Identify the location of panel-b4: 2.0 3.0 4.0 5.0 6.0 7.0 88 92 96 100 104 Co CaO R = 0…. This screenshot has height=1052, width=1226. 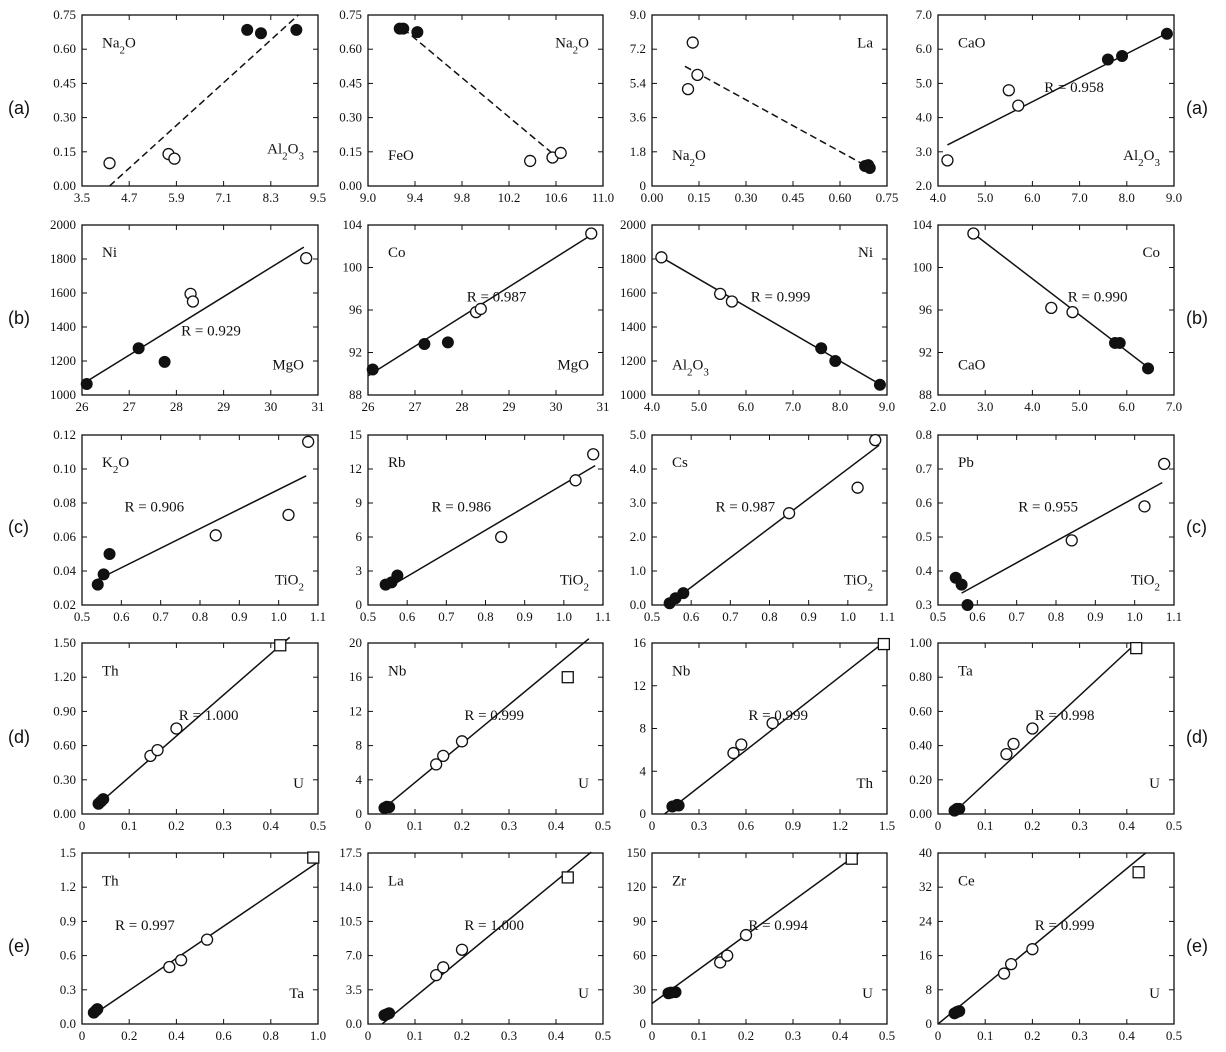
(1048, 315).